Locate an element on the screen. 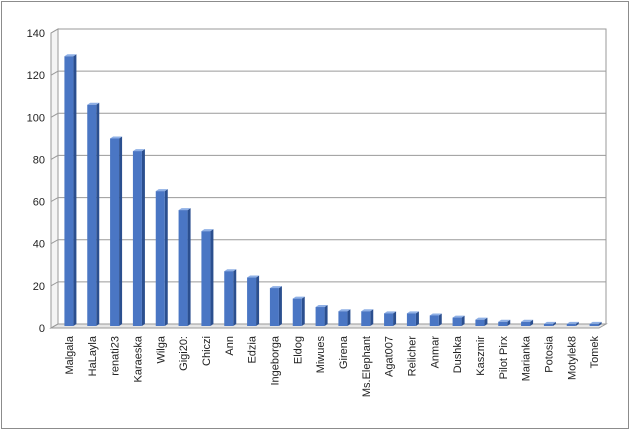 The image size is (632, 432). x-tick-label: Girena is located at coordinates (344, 352).